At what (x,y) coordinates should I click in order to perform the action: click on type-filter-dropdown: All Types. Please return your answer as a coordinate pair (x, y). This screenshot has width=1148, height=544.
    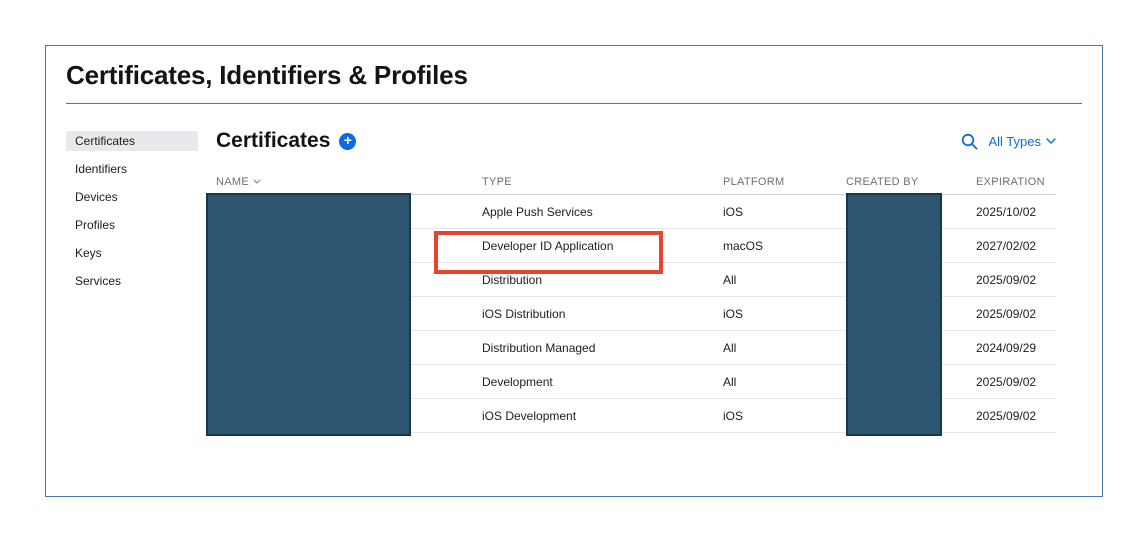
    Looking at the image, I should click on (1022, 141).